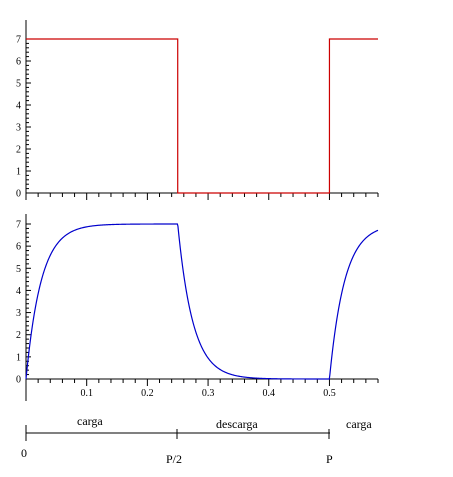 The image size is (453, 477). What do you see at coordinates (359, 424) in the screenshot?
I see `label-carga-2: carga` at bounding box center [359, 424].